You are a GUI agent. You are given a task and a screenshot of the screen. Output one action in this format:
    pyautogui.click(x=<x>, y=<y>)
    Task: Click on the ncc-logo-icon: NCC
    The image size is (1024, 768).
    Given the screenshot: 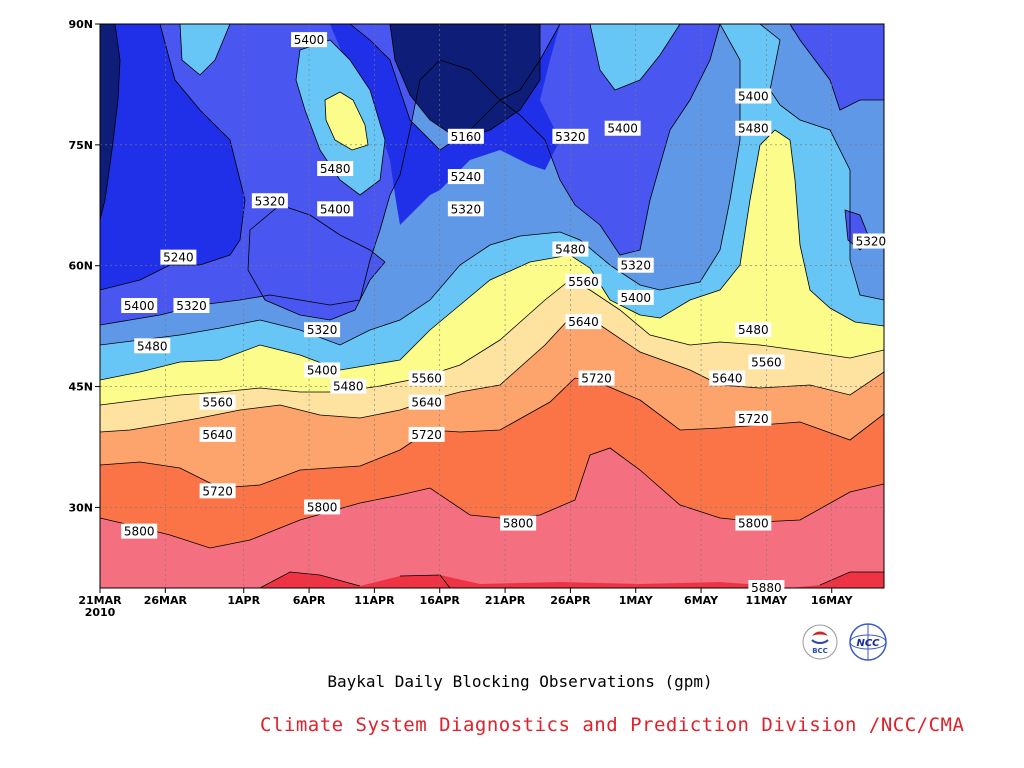 What is the action you would take?
    pyautogui.click(x=868, y=642)
    